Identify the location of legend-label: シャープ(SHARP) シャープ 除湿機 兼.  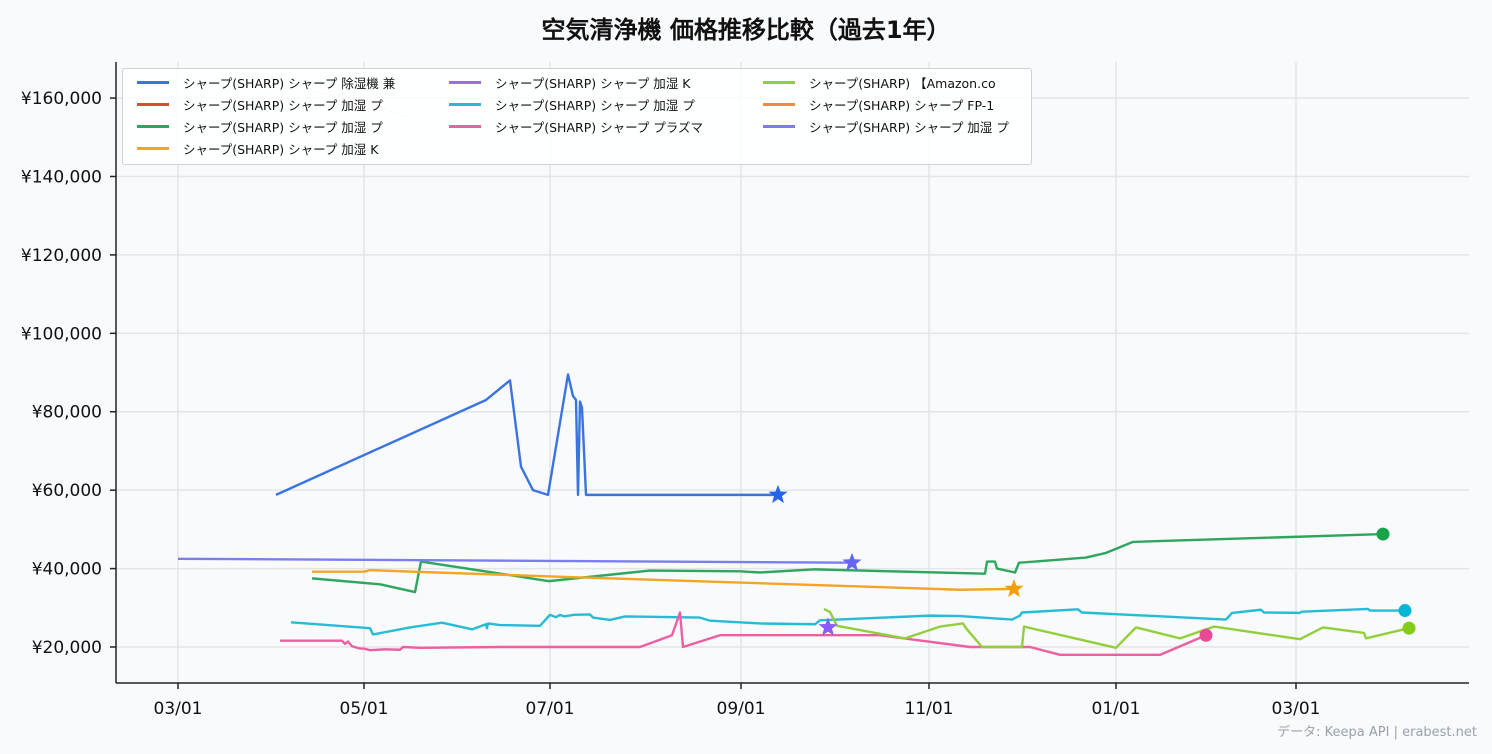
(289, 83).